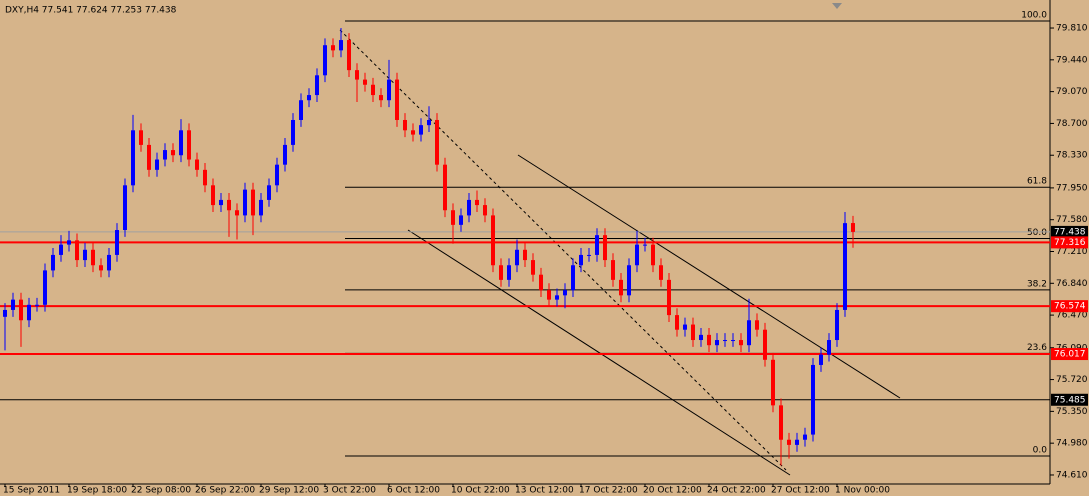 The height and width of the screenshot is (496, 1089). Describe the element at coordinates (1072, 412) in the screenshot. I see `y-tick-label: 75.350` at that location.